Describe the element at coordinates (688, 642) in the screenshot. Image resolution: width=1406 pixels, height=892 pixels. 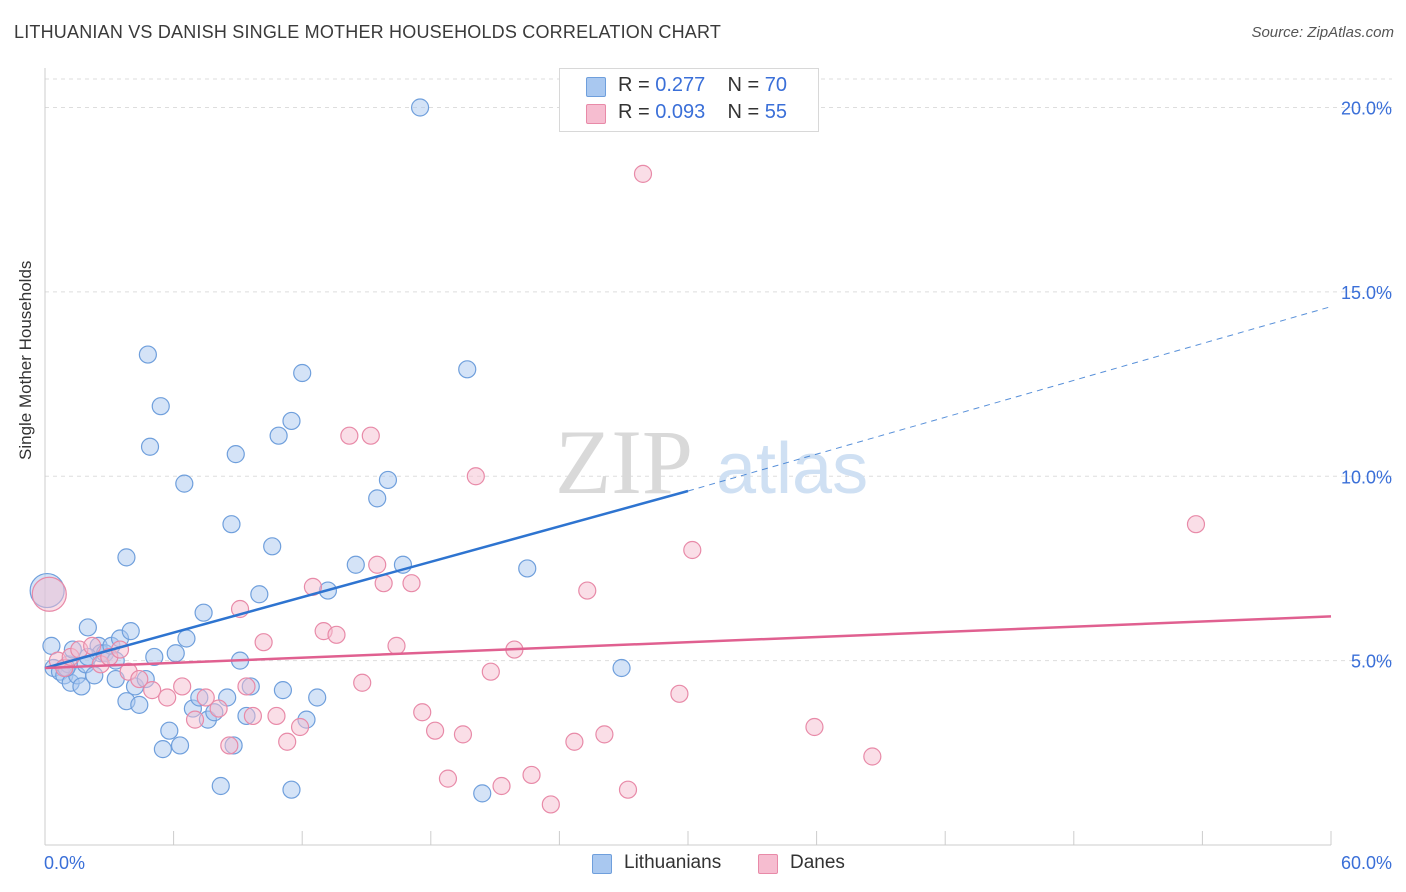
I see `danes-trend-line` at that location.